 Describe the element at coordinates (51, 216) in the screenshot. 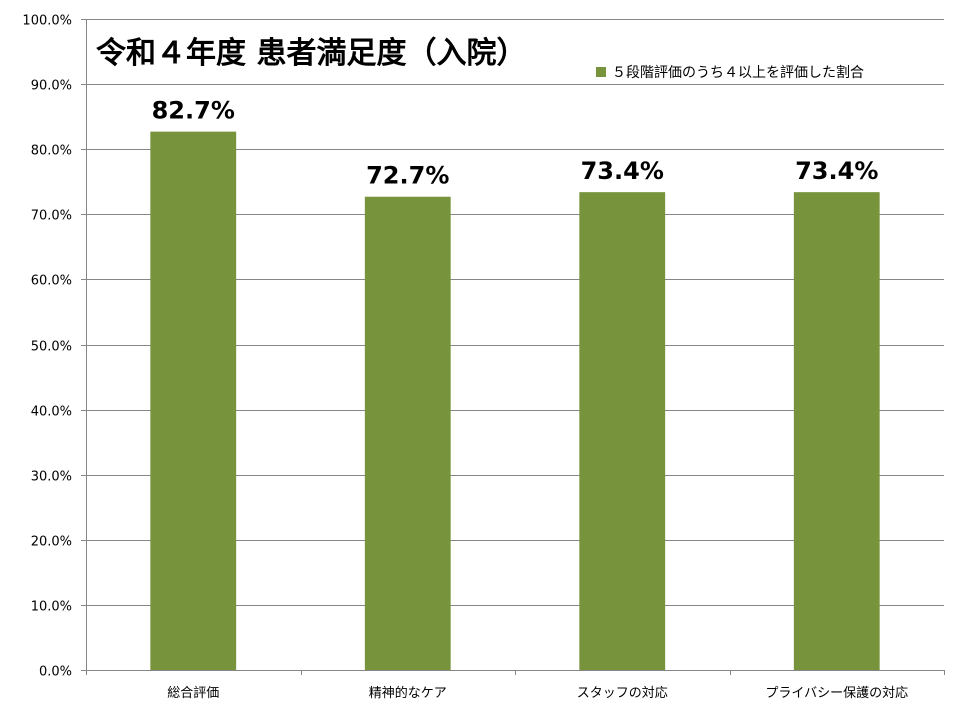

I see `y-tick-label: 70.0%` at that location.